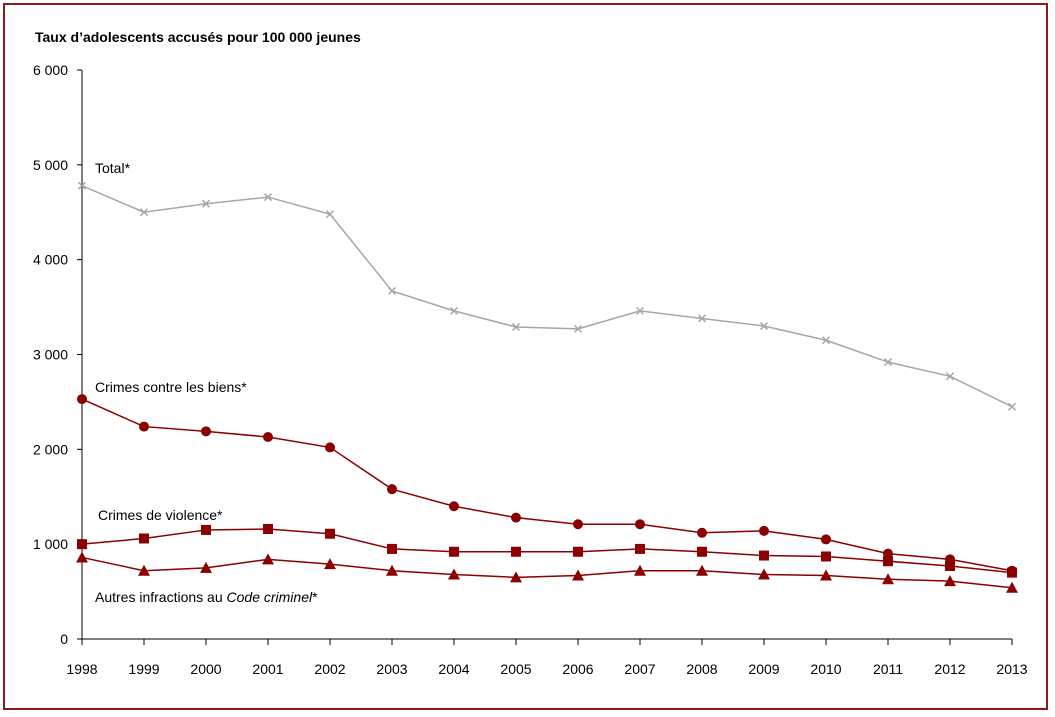  What do you see at coordinates (763, 669) in the screenshot?
I see `x-tick-label: 2009` at bounding box center [763, 669].